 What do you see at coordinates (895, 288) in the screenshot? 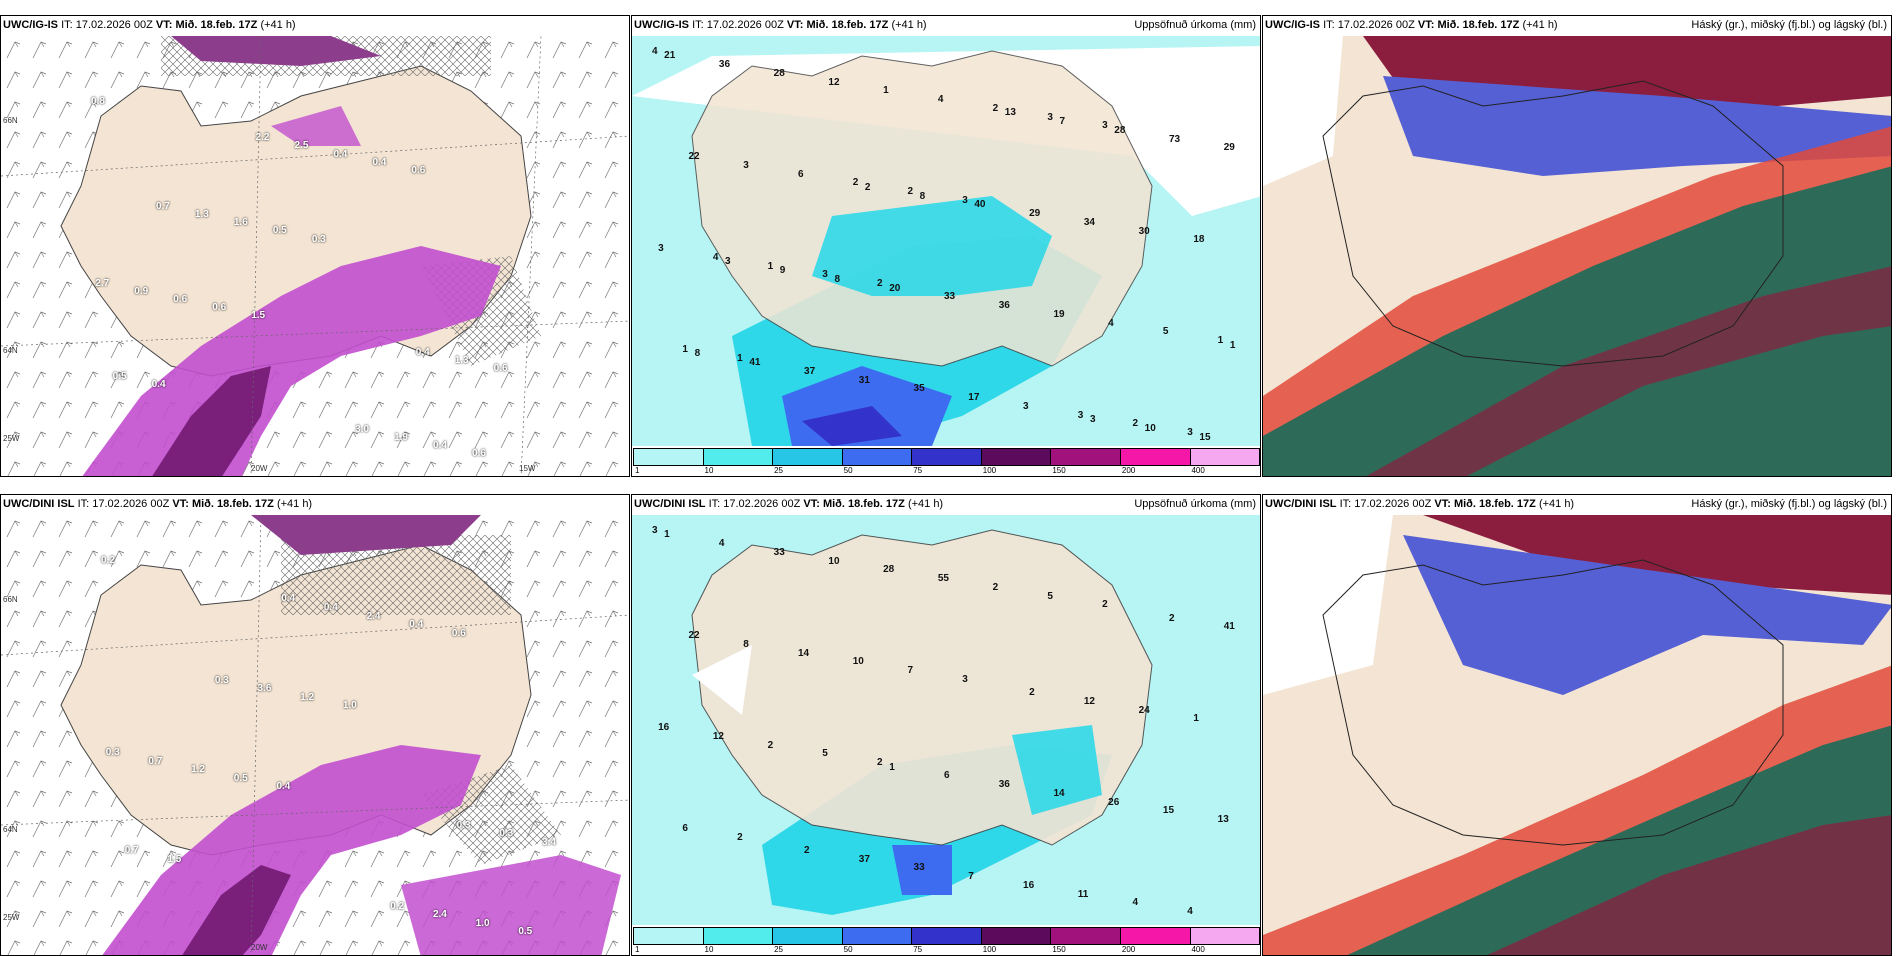
I see `value-label: 20` at bounding box center [895, 288].